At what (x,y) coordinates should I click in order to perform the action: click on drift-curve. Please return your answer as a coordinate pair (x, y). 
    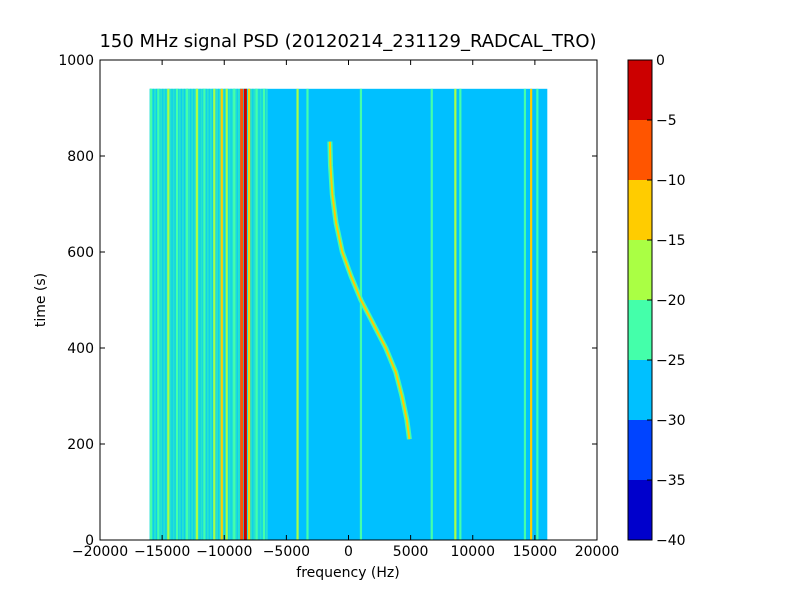
    Looking at the image, I should click on (369, 290).